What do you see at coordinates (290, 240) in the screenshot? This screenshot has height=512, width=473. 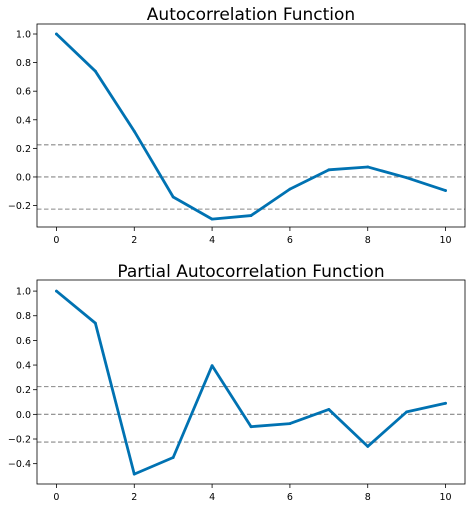 I see `acf-x-tick-label-6: 6` at bounding box center [290, 240].